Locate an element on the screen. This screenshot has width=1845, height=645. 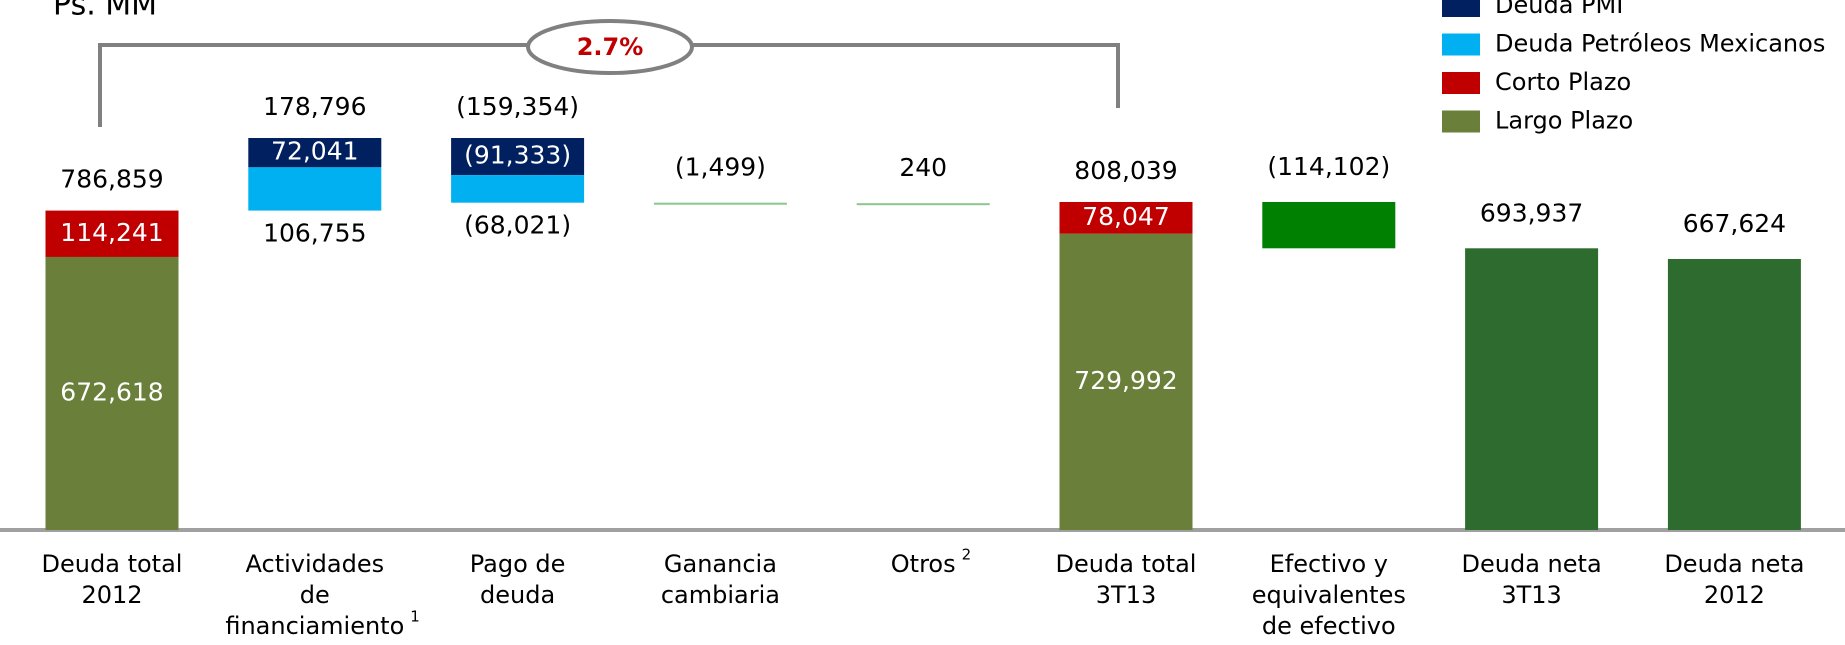
segment-label: 672,618 is located at coordinates (111, 391).